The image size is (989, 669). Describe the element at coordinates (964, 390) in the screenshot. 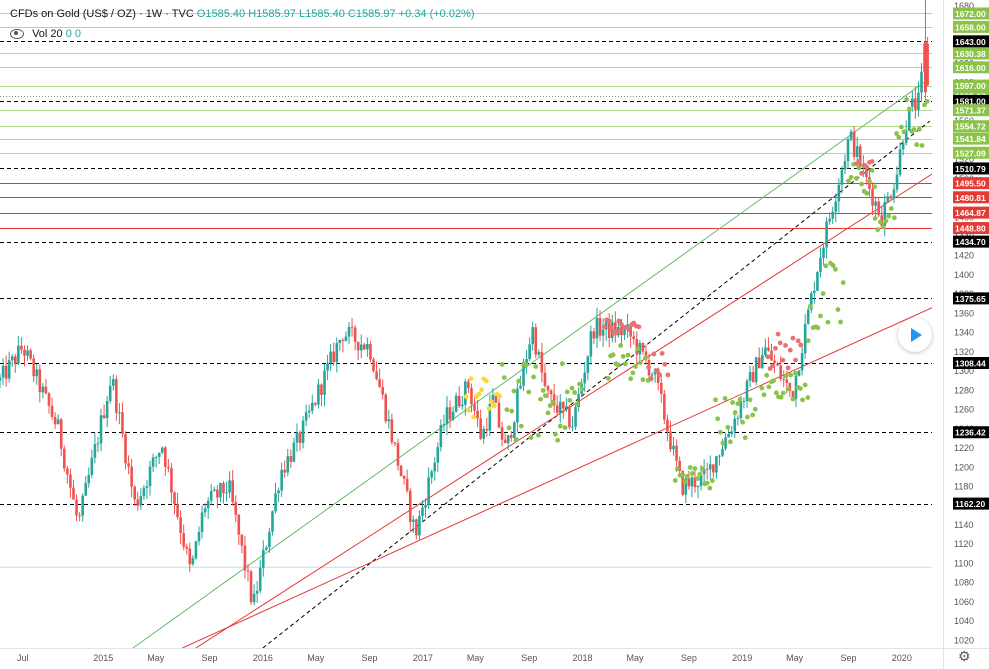

I see `y-tick-label: 1280` at that location.